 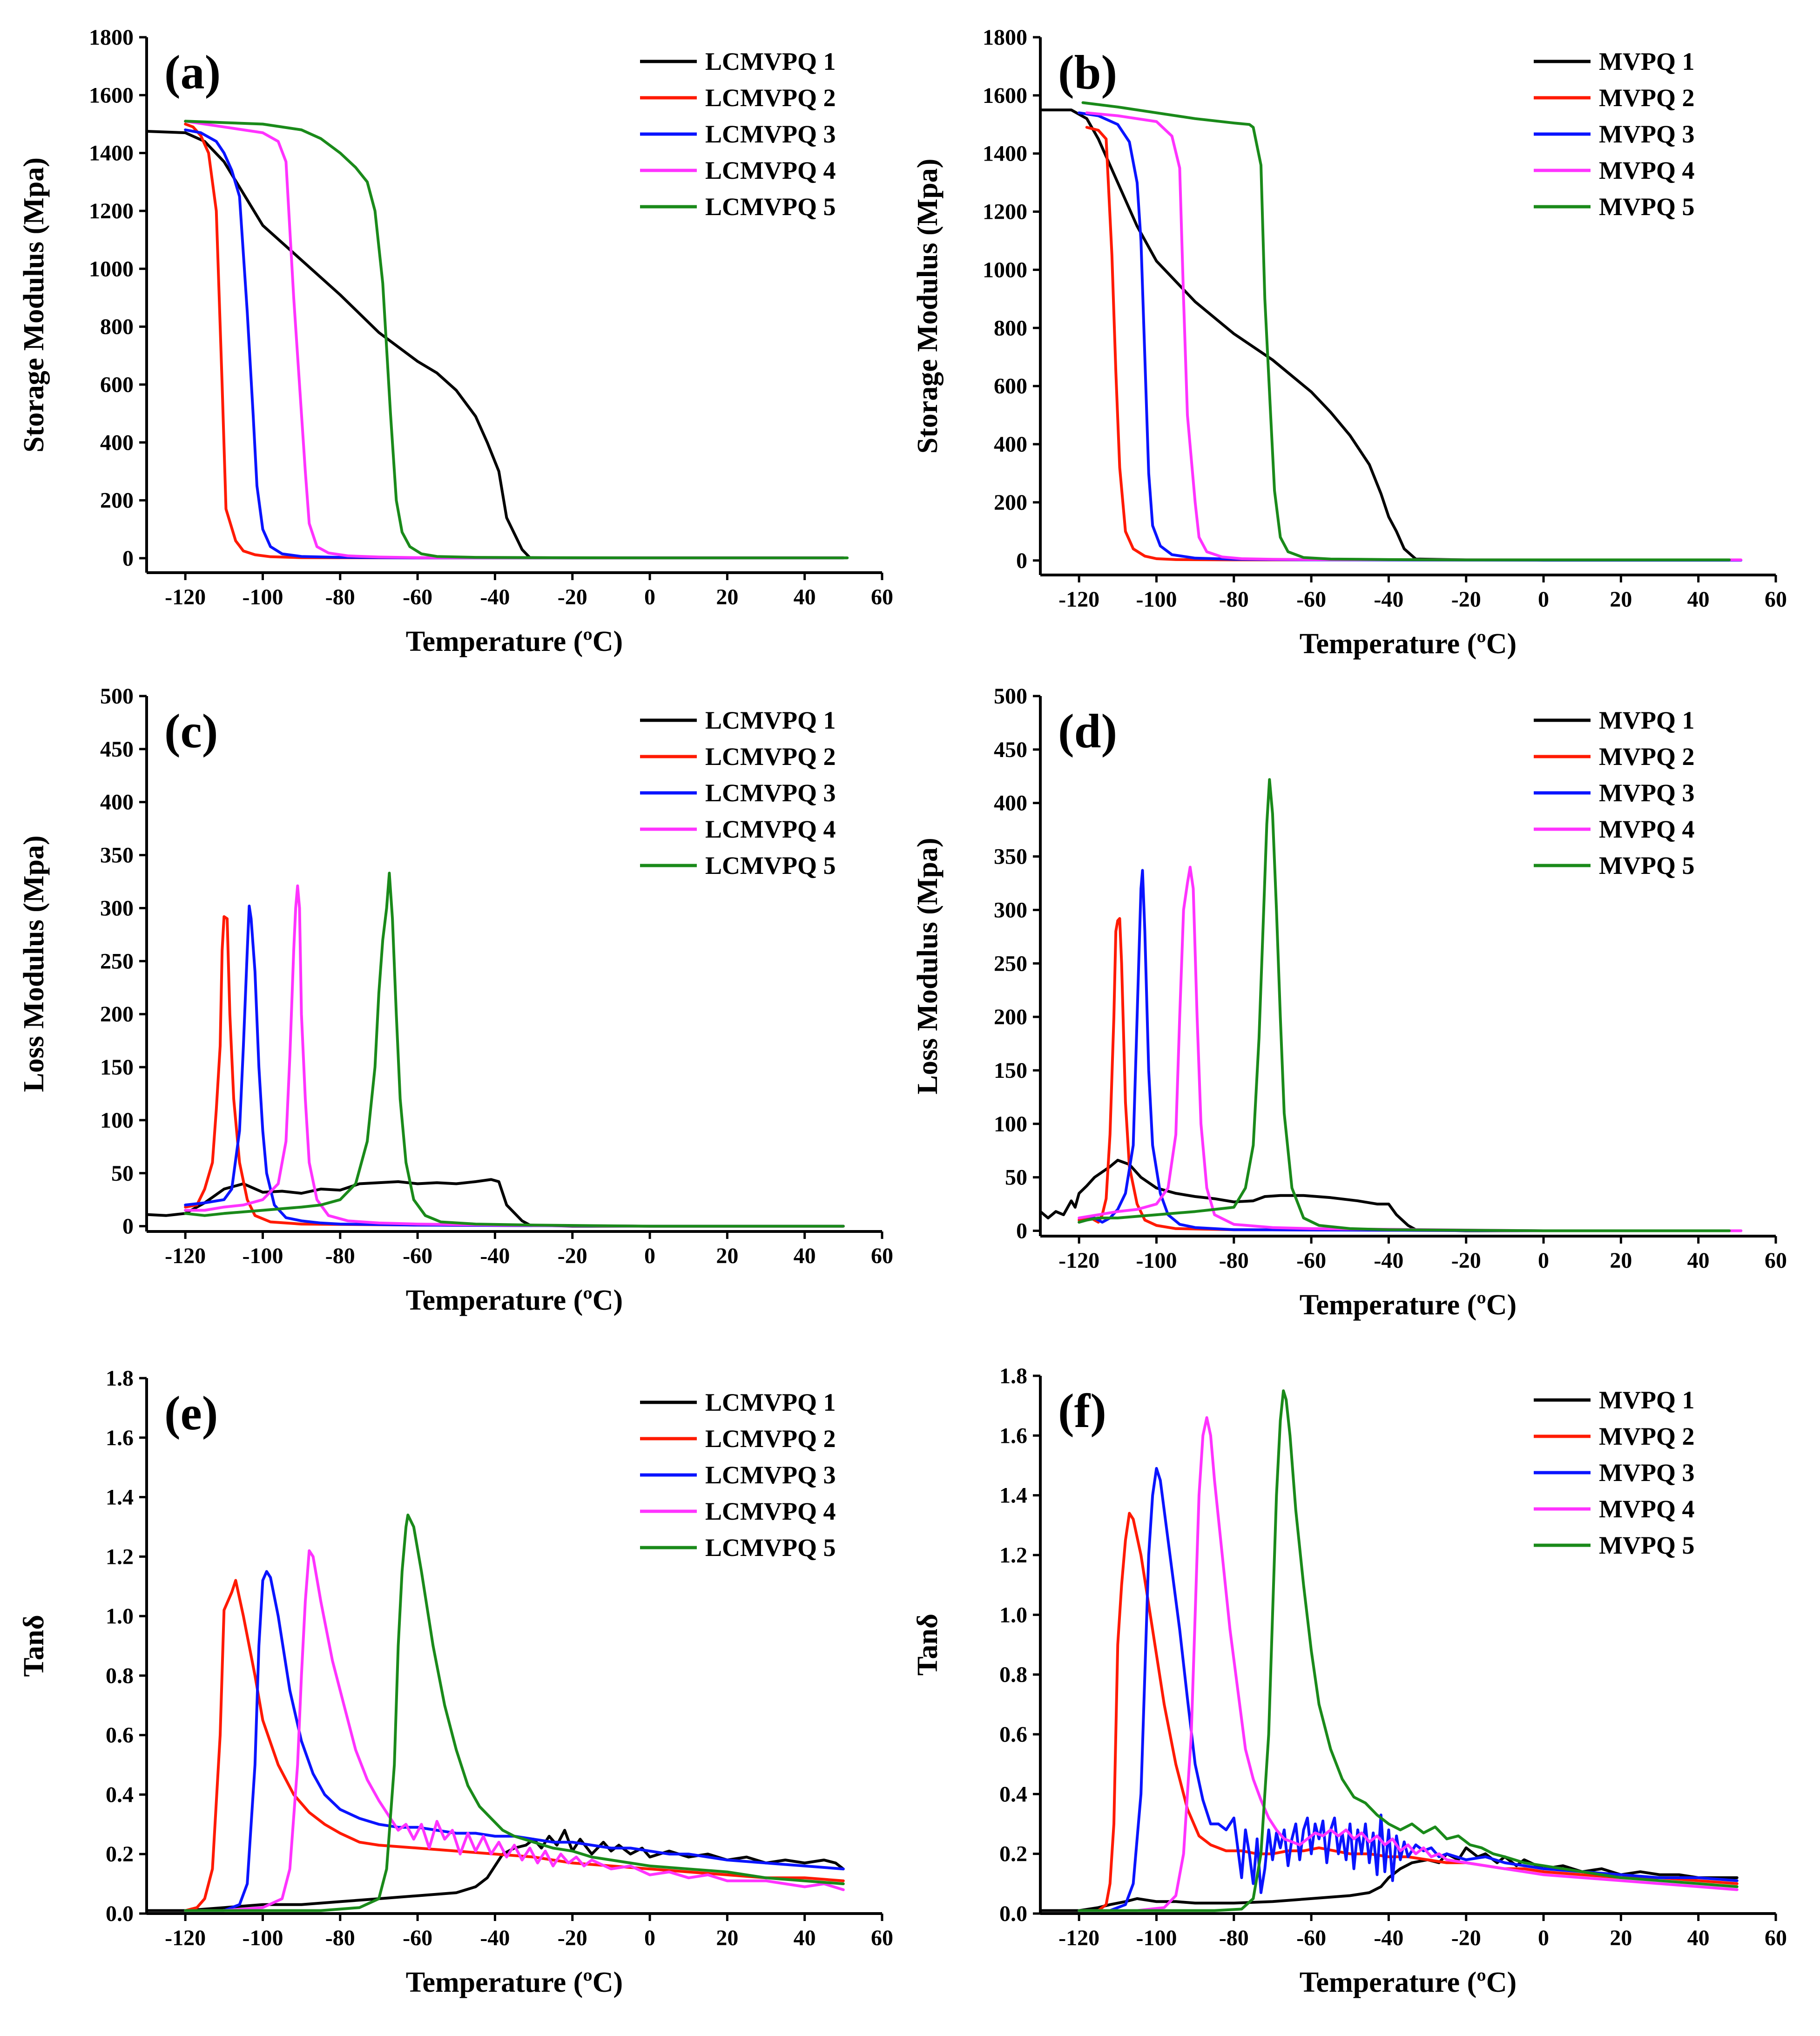 I want to click on y-tick-label: 0.8, so click(x=120, y=1676).